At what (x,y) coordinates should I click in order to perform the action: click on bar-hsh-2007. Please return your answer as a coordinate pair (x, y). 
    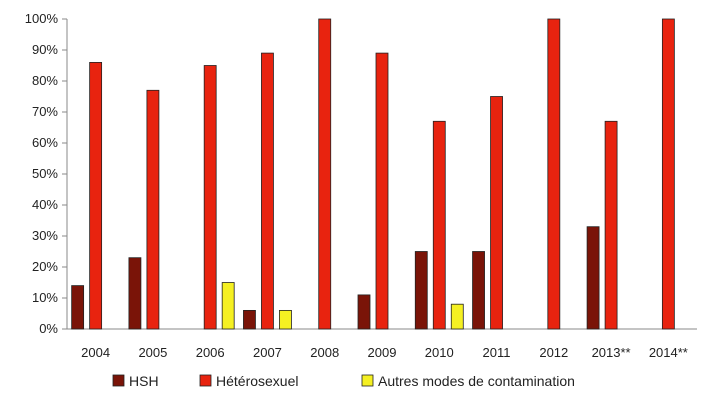
    Looking at the image, I should click on (249, 319).